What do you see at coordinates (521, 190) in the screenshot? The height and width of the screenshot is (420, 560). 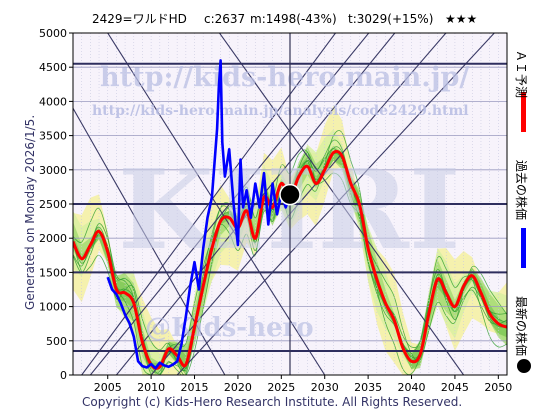 I see `legend-past-label: 過去の株価` at bounding box center [521, 190].